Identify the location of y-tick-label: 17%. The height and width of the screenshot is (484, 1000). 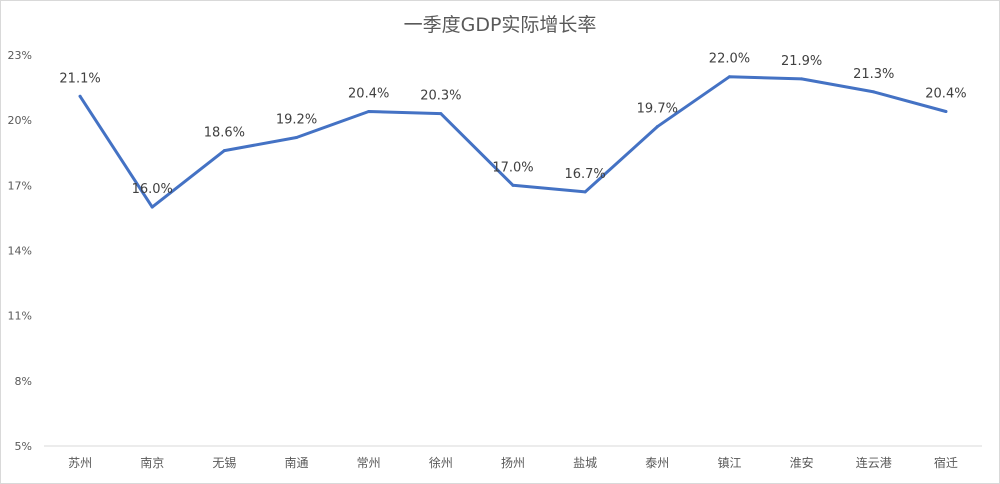
(20, 185).